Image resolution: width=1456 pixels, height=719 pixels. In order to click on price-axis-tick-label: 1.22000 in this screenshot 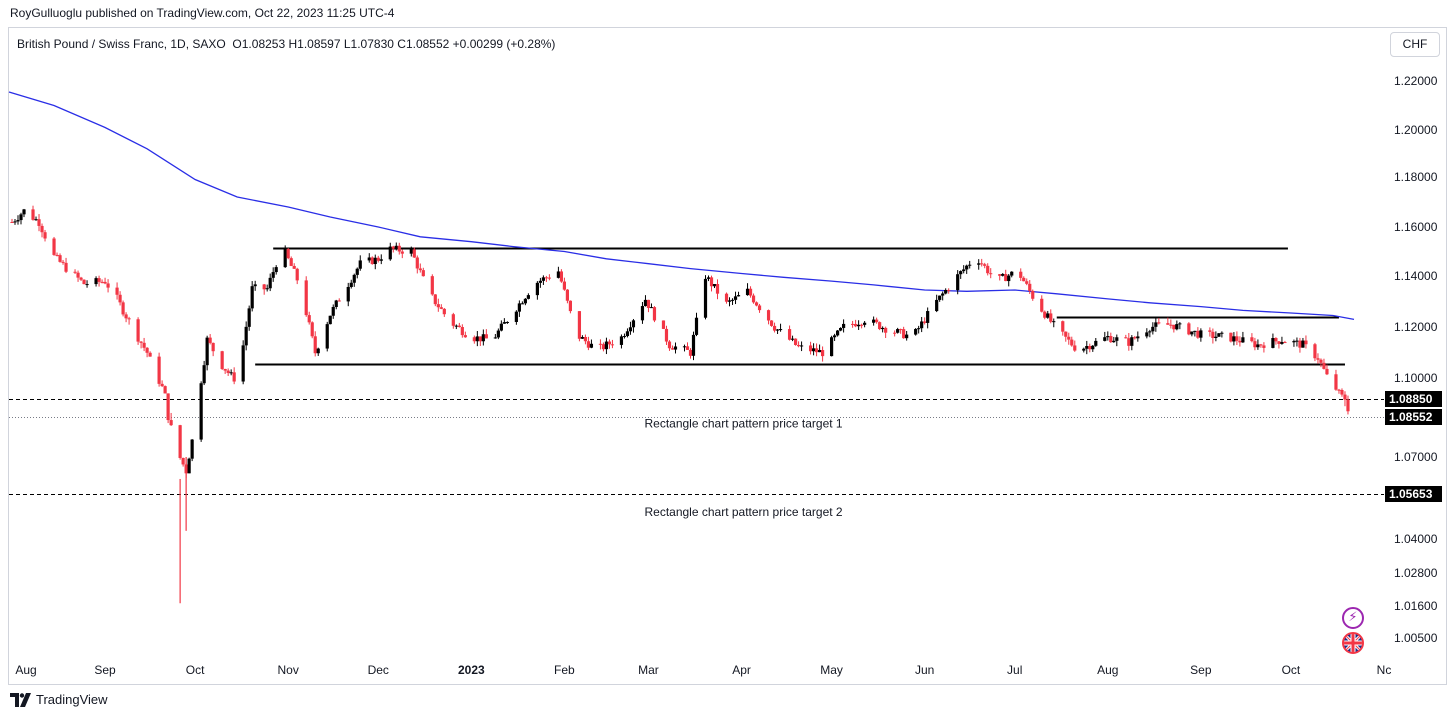, I will do `click(1416, 81)`.